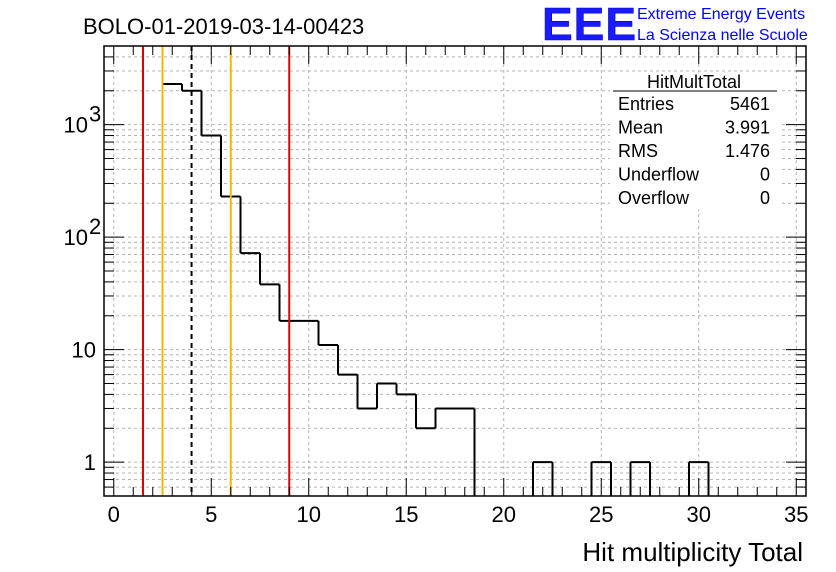 Image resolution: width=836 pixels, height=572 pixels. Describe the element at coordinates (646, 104) in the screenshot. I see `stats-row-label: Entries` at that location.